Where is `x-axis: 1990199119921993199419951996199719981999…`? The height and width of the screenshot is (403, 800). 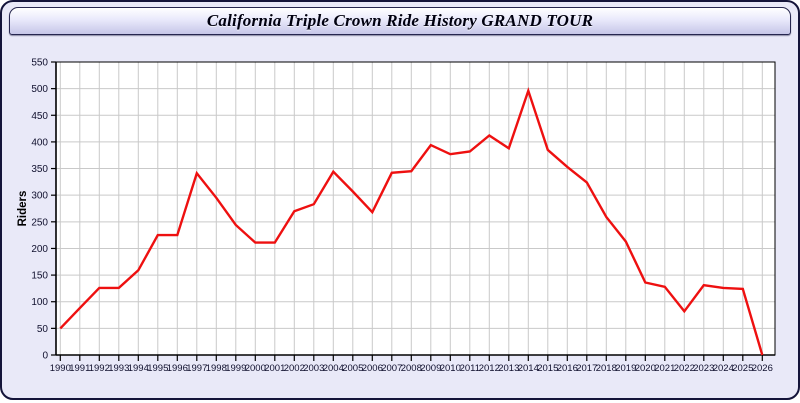 x-axis: 1990199119921993199419951996199719981999… is located at coordinates (411, 364).